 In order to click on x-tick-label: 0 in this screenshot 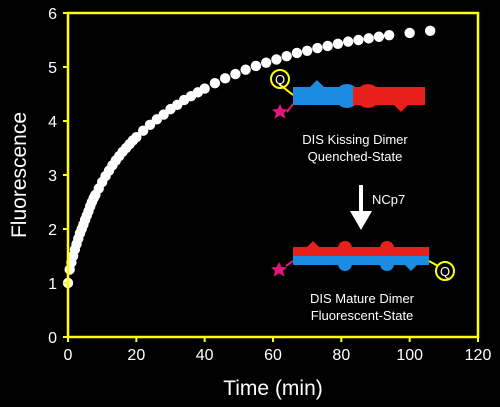, I will do `click(68, 355)`.